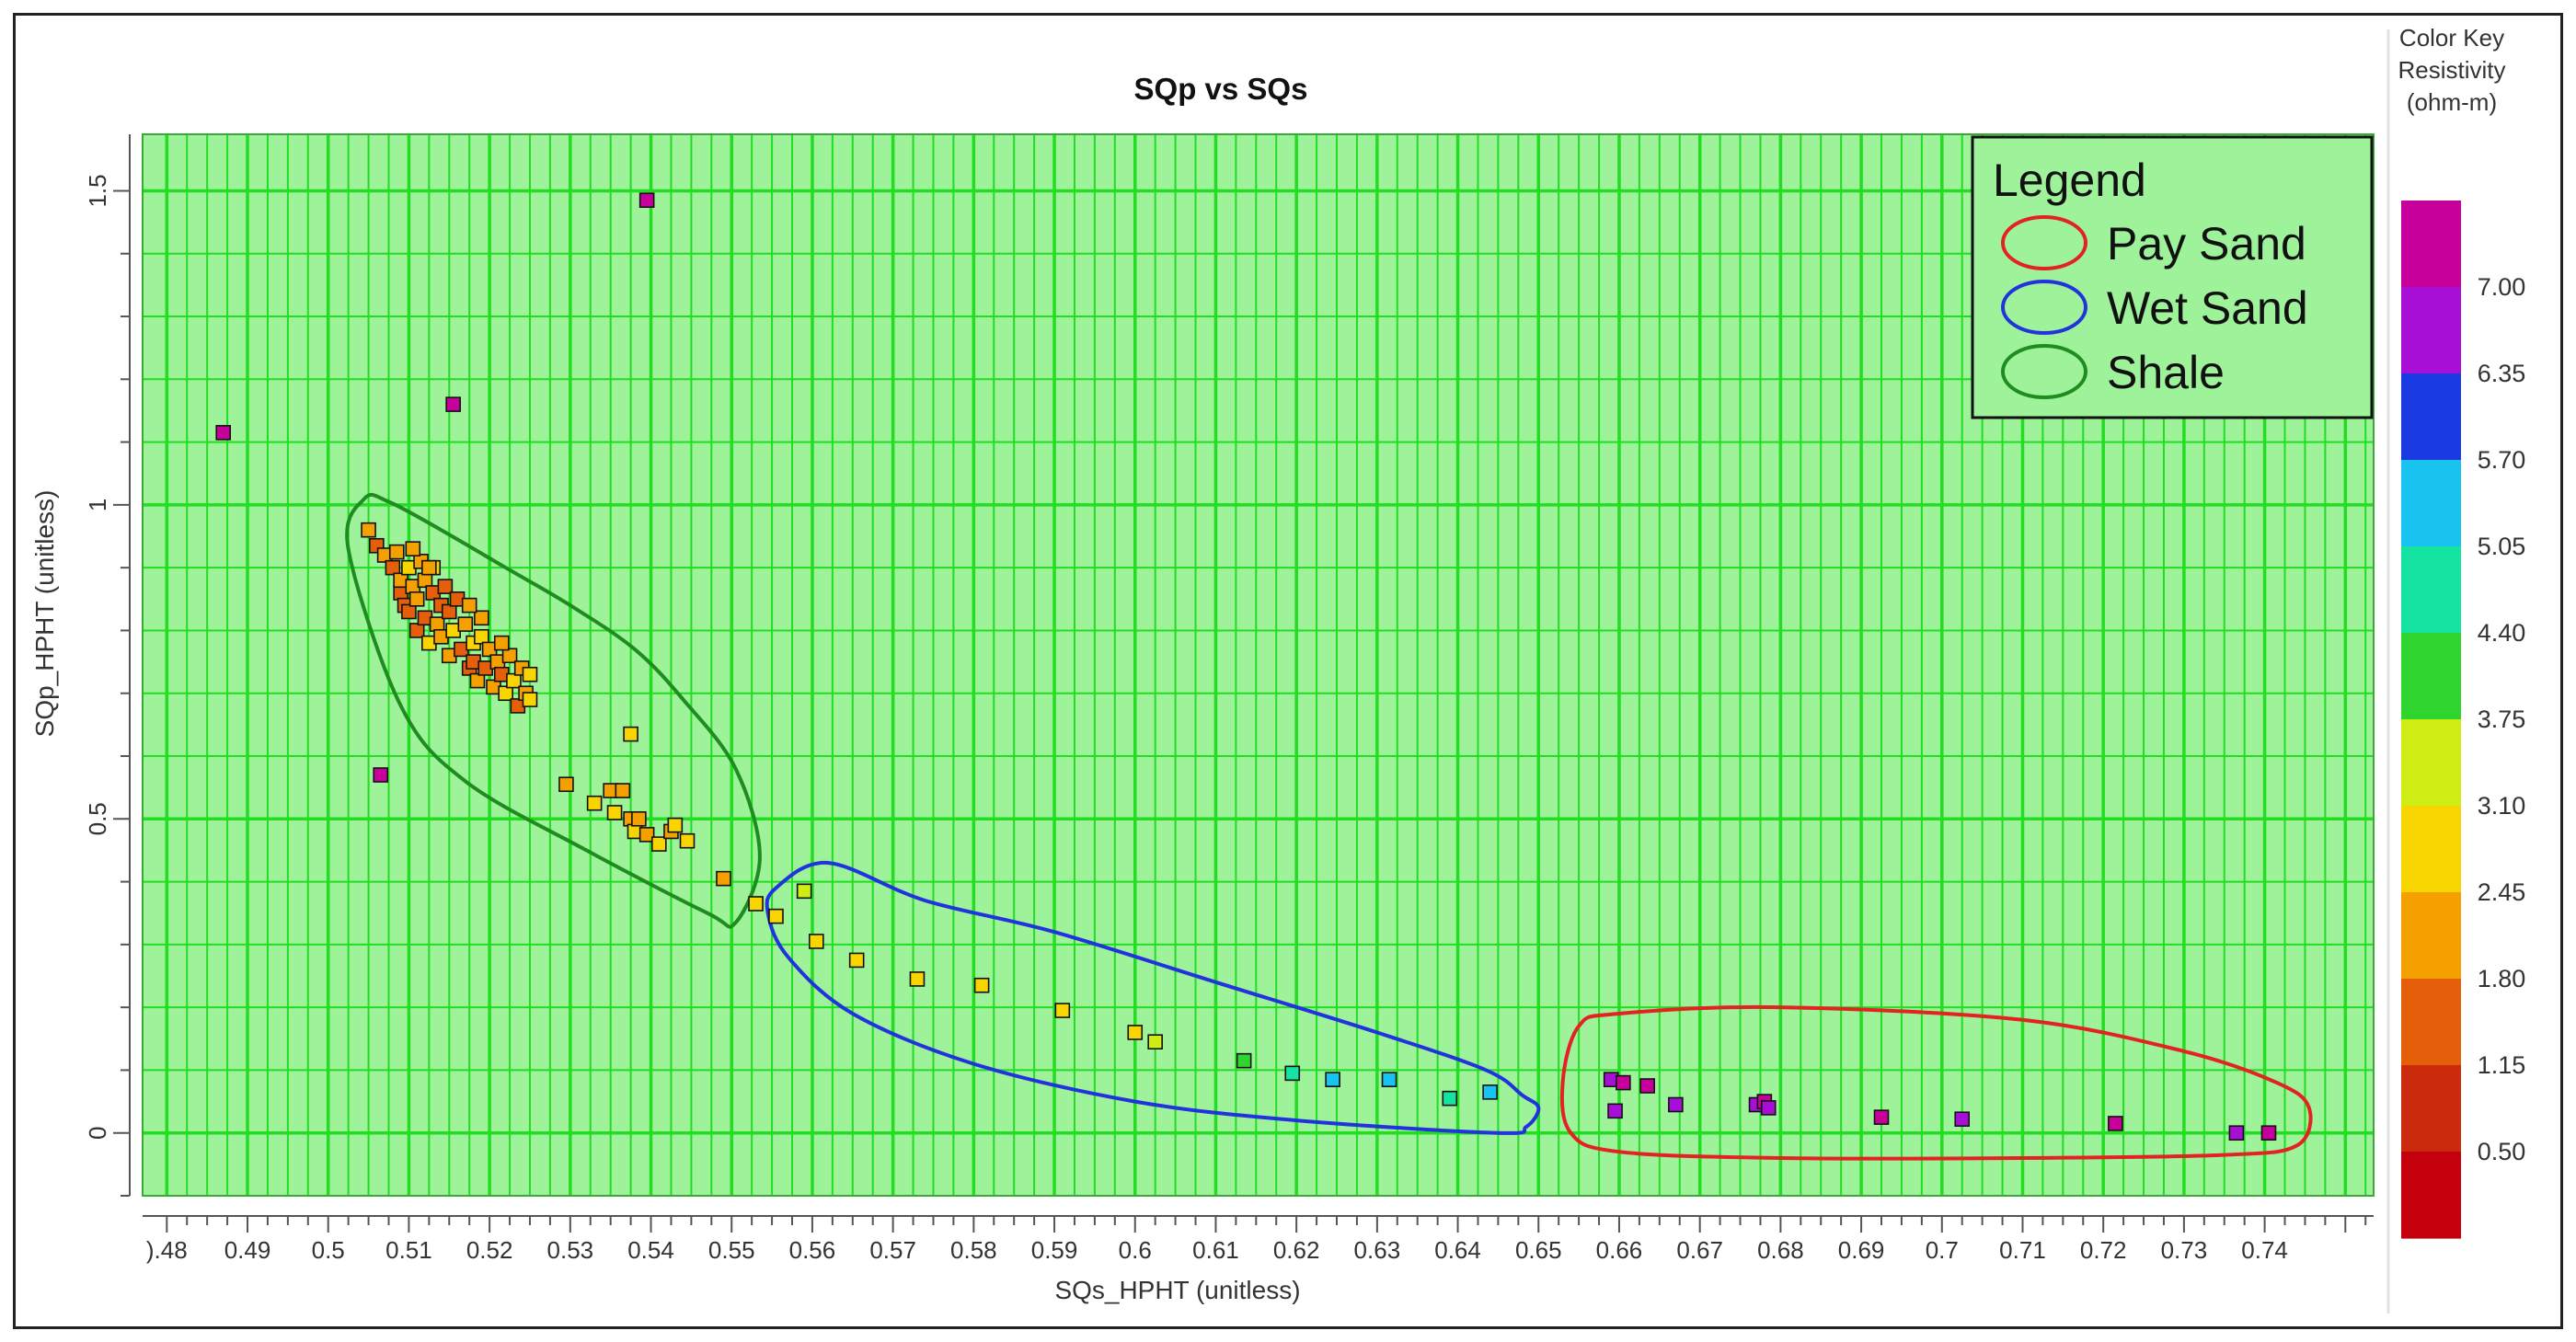  What do you see at coordinates (892, 1250) in the screenshot?
I see `x-tick-label: 0.57` at bounding box center [892, 1250].